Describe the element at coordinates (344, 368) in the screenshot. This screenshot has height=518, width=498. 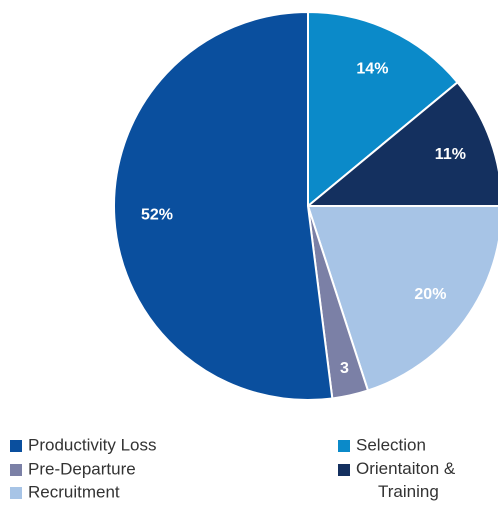
I see `slice-label: 3` at that location.